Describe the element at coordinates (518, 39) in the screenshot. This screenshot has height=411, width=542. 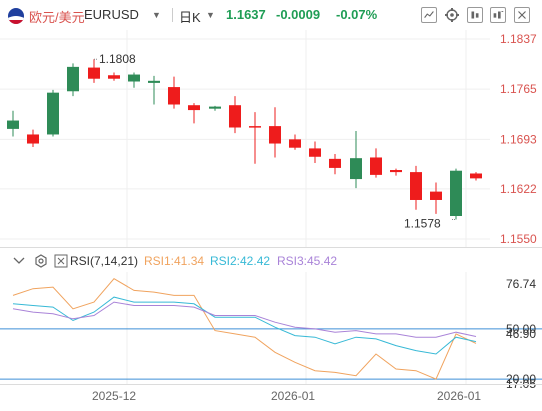
I see `y-axis-label: 1.1837` at that location.